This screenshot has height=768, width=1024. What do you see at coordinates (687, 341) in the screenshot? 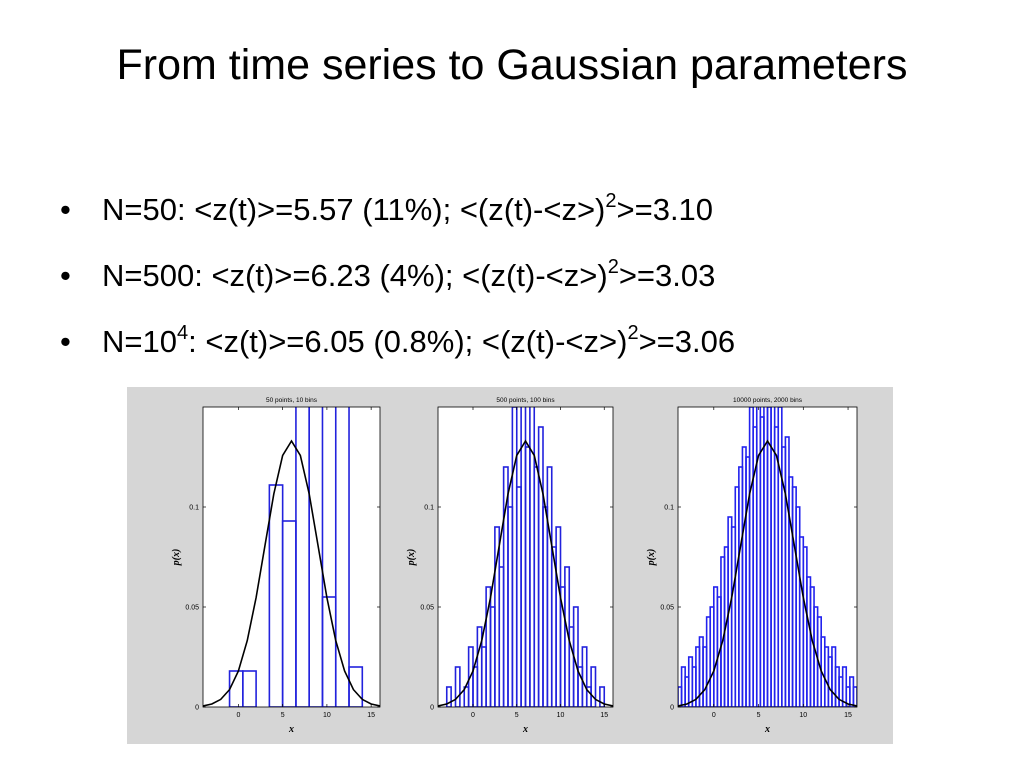
I see `bullet-text: >=3.06` at bounding box center [687, 341].